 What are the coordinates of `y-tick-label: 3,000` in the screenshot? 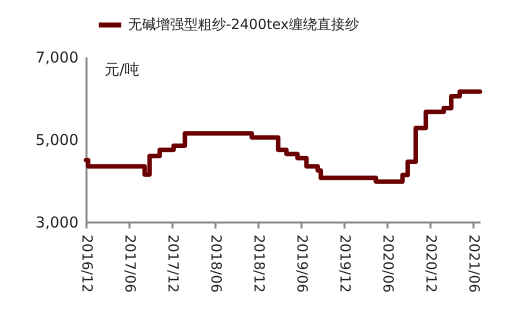 It's located at (57, 223).